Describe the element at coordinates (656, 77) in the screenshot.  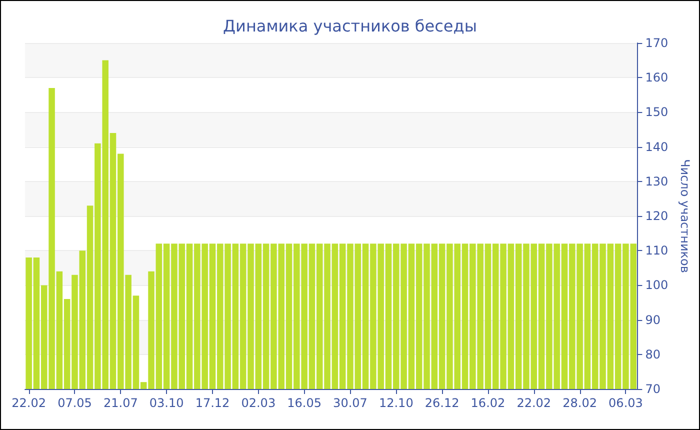
I see `y-tick-label: 160` at that location.